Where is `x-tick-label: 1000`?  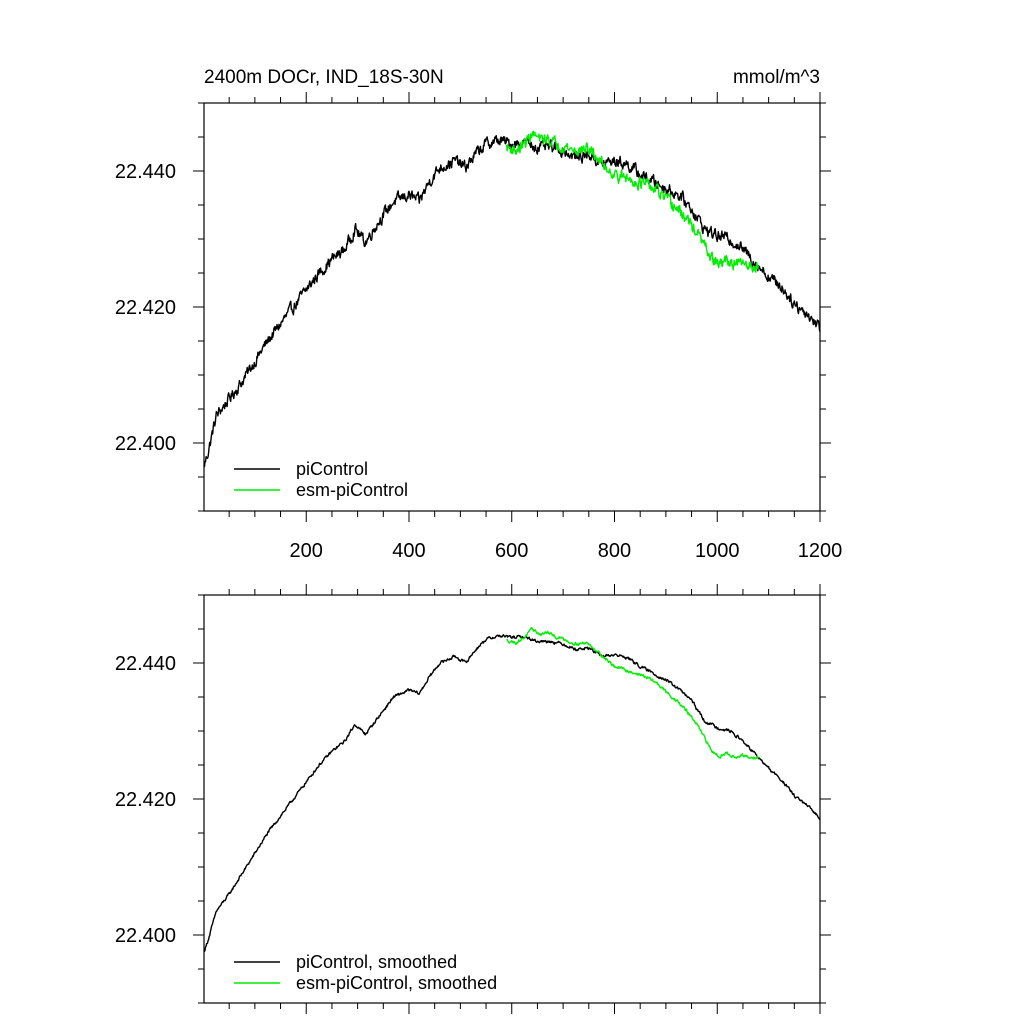 x-tick-label: 1000 is located at coordinates (717, 551).